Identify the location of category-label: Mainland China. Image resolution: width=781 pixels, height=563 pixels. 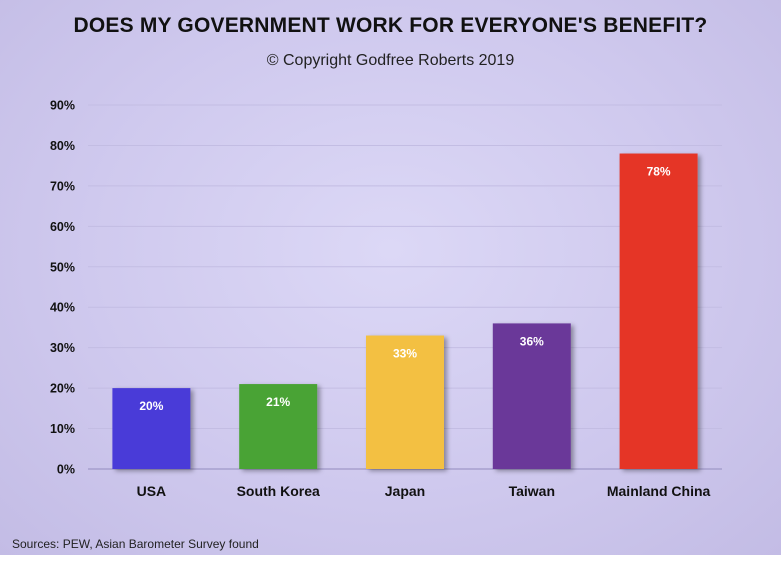
(659, 491).